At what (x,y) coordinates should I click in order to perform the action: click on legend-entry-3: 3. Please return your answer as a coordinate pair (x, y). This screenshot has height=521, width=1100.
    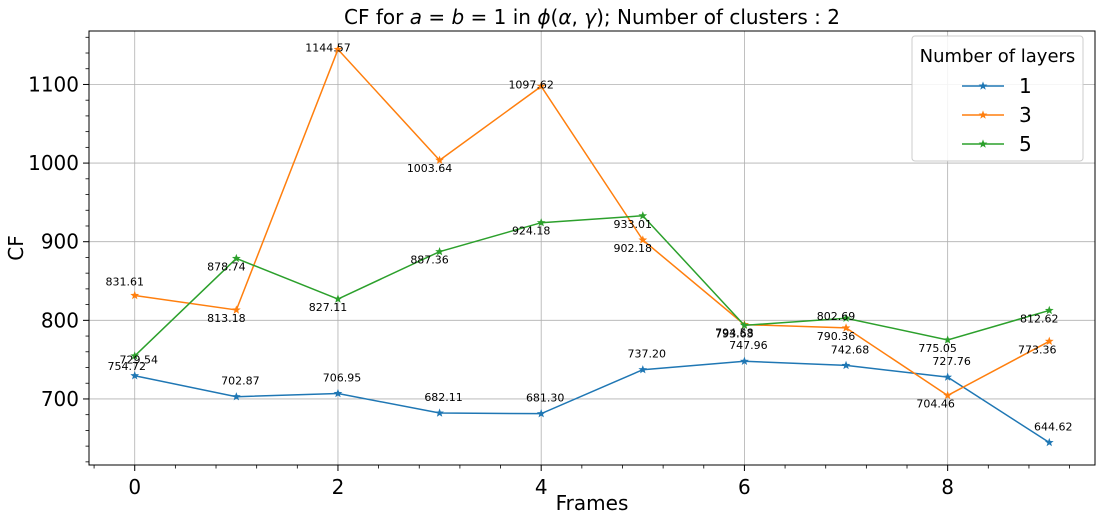
    Looking at the image, I should click on (997, 115).